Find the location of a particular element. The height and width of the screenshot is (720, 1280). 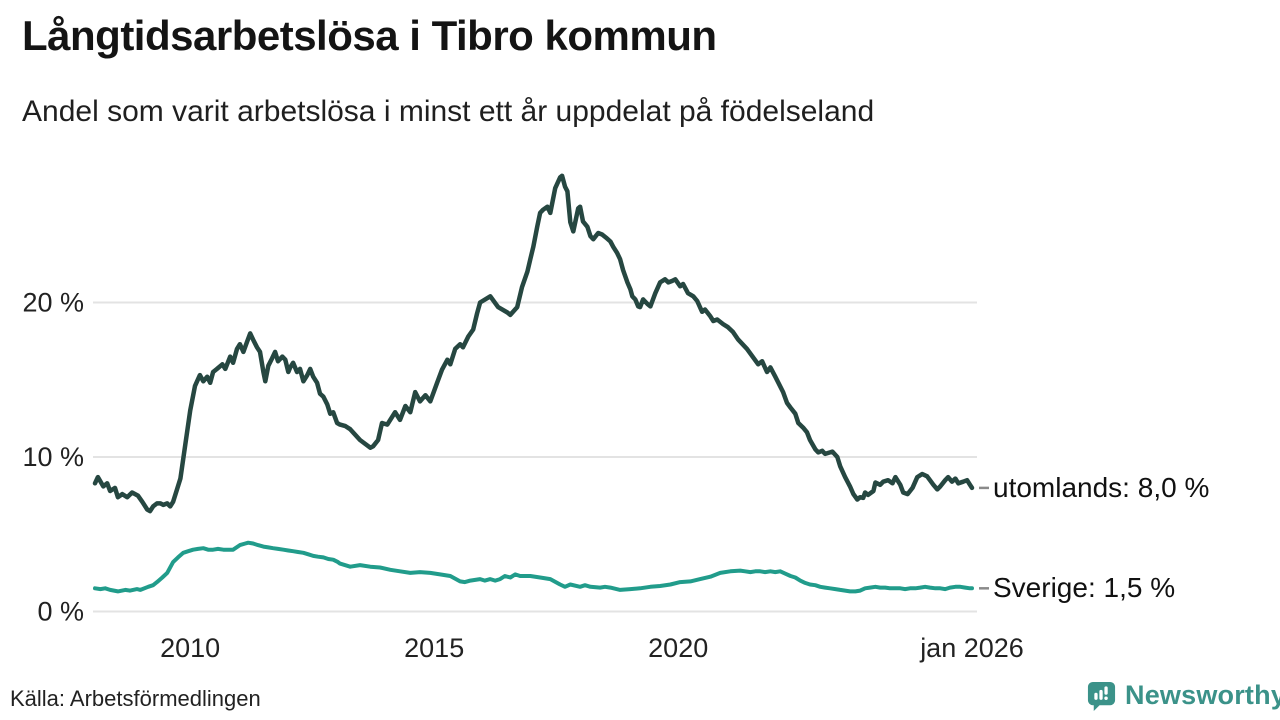

series-line-sverige is located at coordinates (533, 567).